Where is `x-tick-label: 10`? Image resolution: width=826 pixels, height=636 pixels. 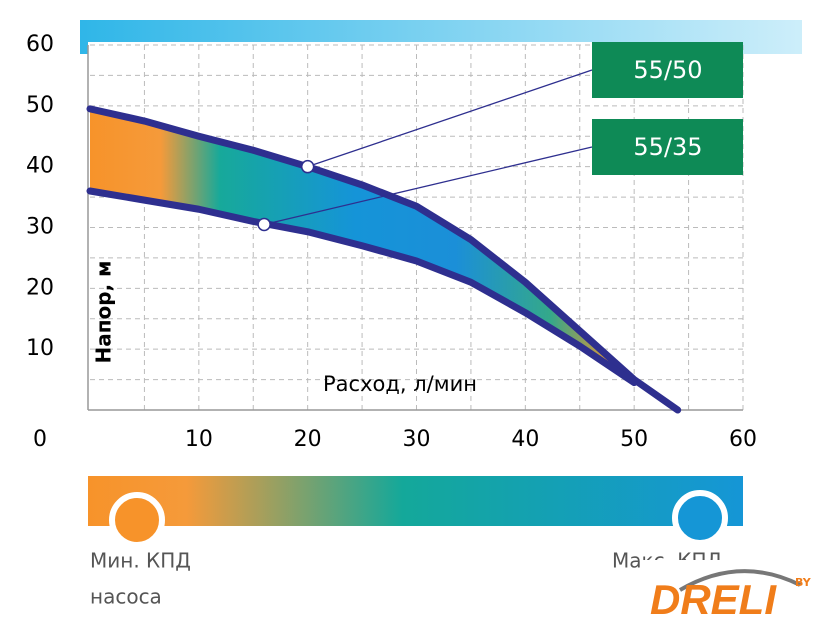 x-tick-label: 10 is located at coordinates (199, 439).